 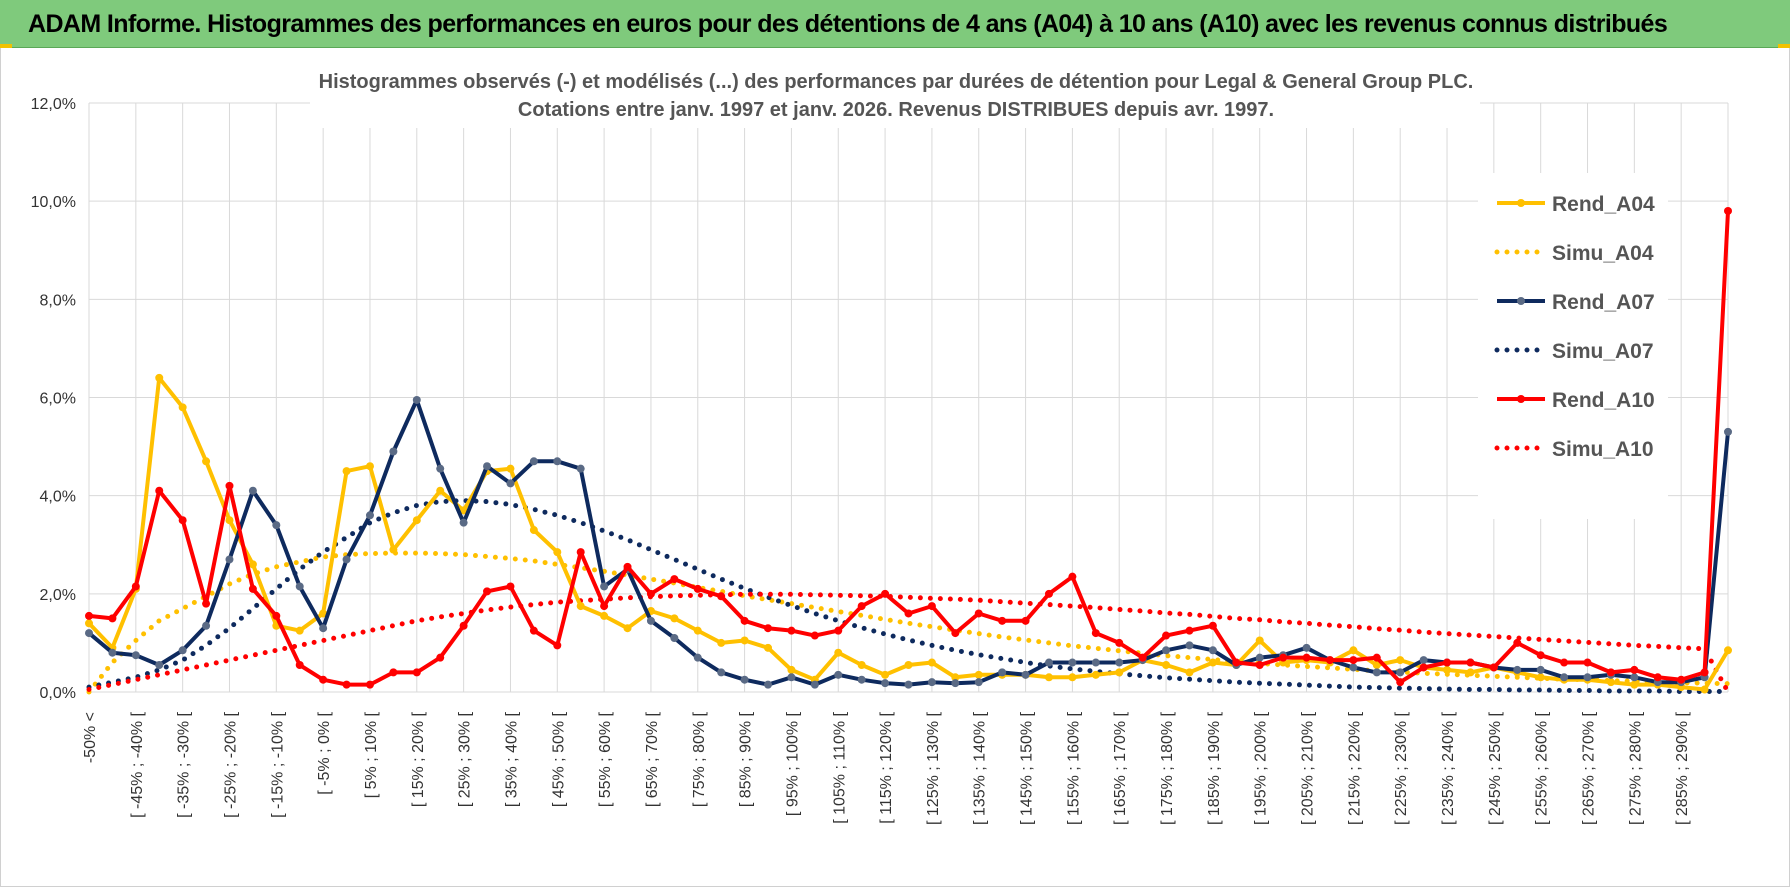 What do you see at coordinates (58, 693) in the screenshot?
I see `y-tick-label: 0,0%` at bounding box center [58, 693].